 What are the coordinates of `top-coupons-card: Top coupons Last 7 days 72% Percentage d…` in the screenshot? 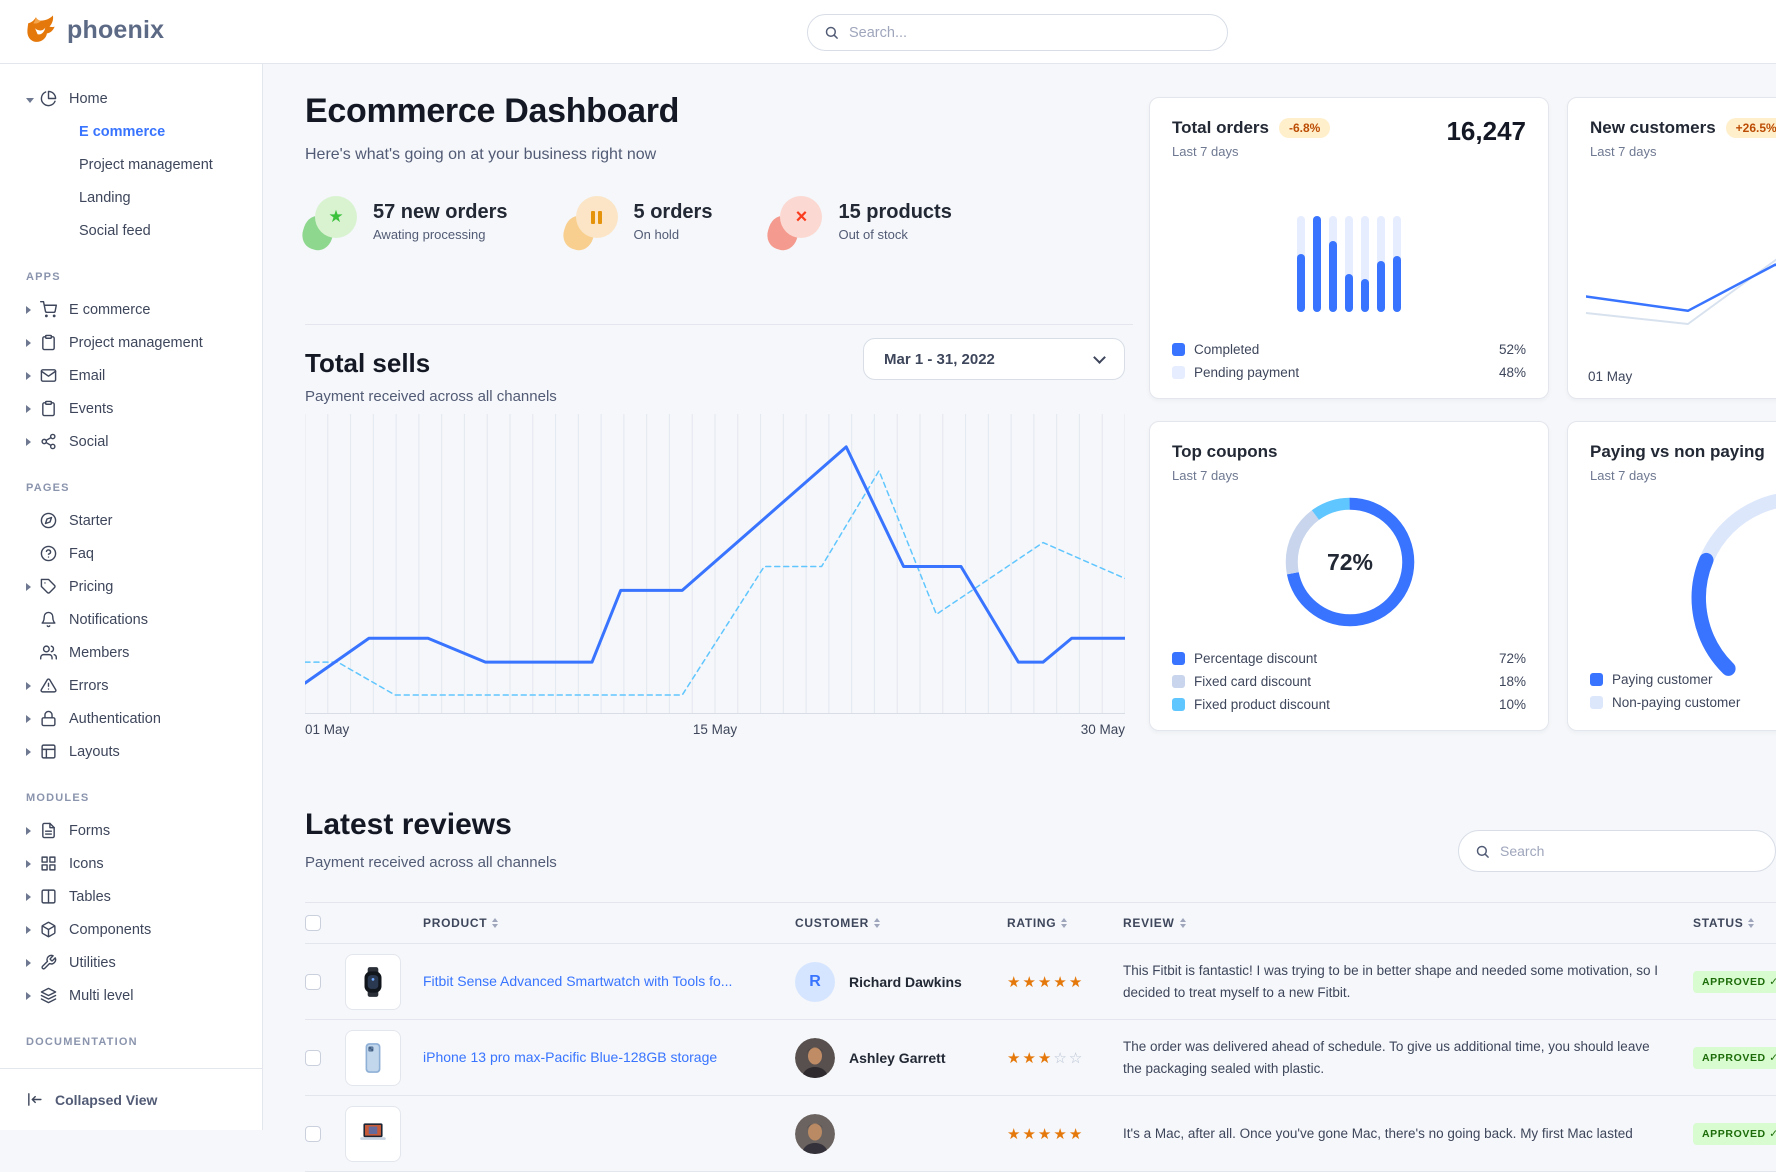 It's located at (1349, 576).